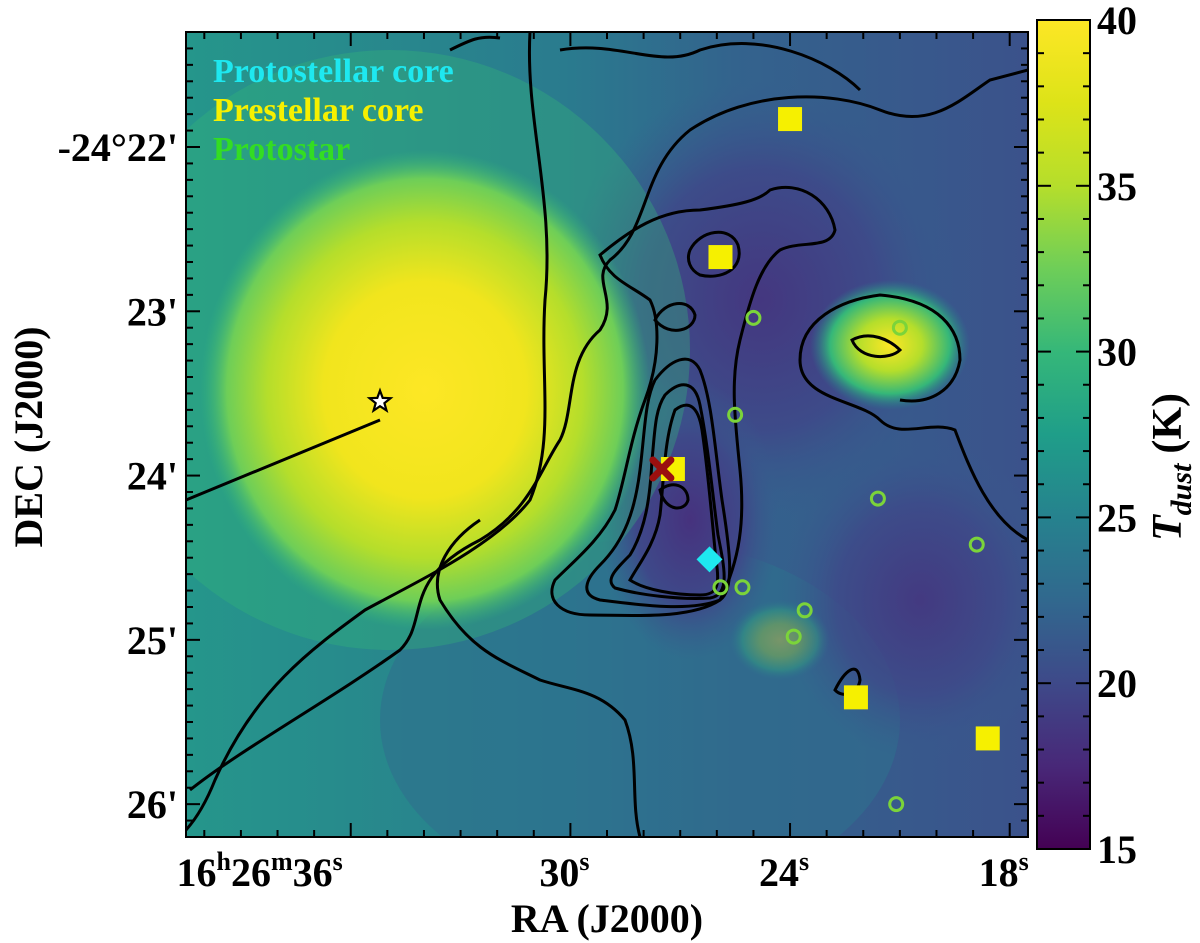 Image resolution: width=1200 pixels, height=943 pixels. I want to click on colorbar-label: Tdust (K), so click(1171, 467).